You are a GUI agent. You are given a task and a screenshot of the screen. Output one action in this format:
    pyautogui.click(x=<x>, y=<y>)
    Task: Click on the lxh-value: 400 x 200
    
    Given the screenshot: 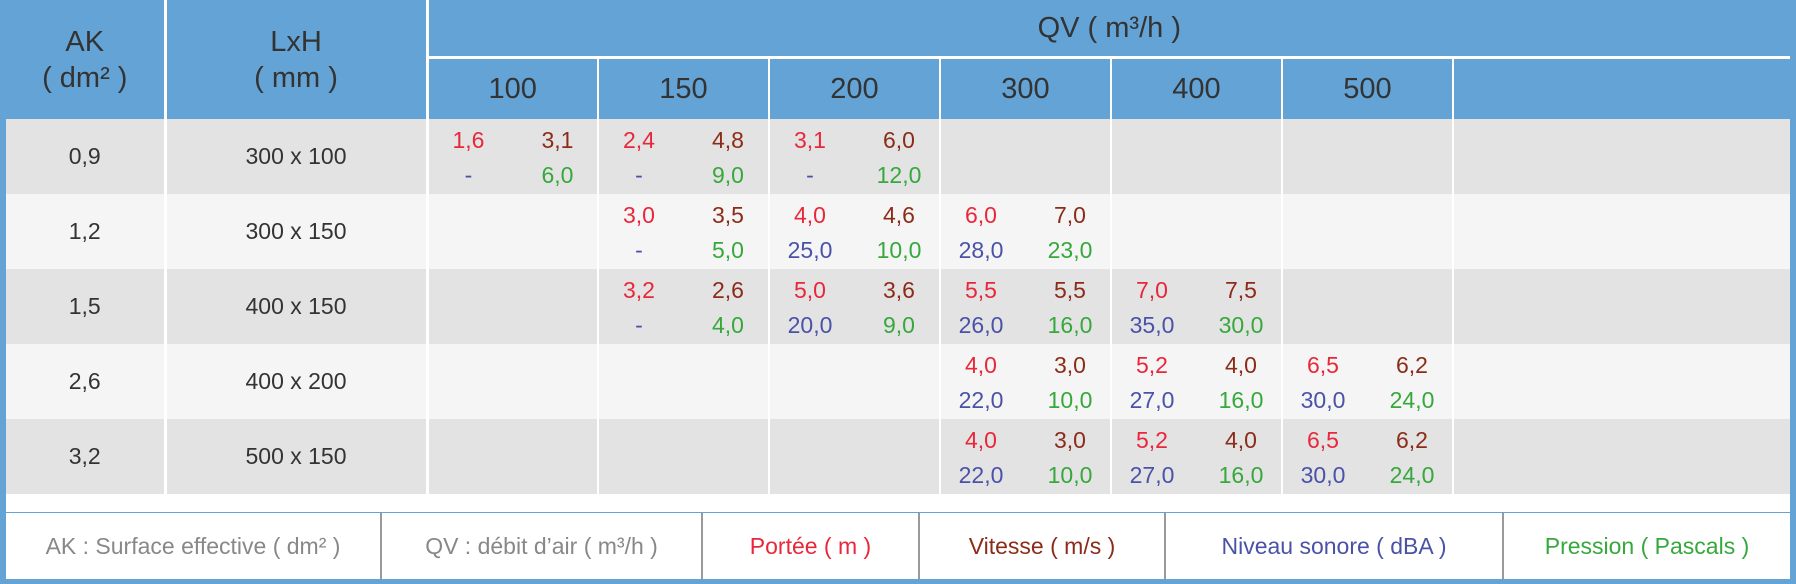 What is the action you would take?
    pyautogui.click(x=297, y=381)
    